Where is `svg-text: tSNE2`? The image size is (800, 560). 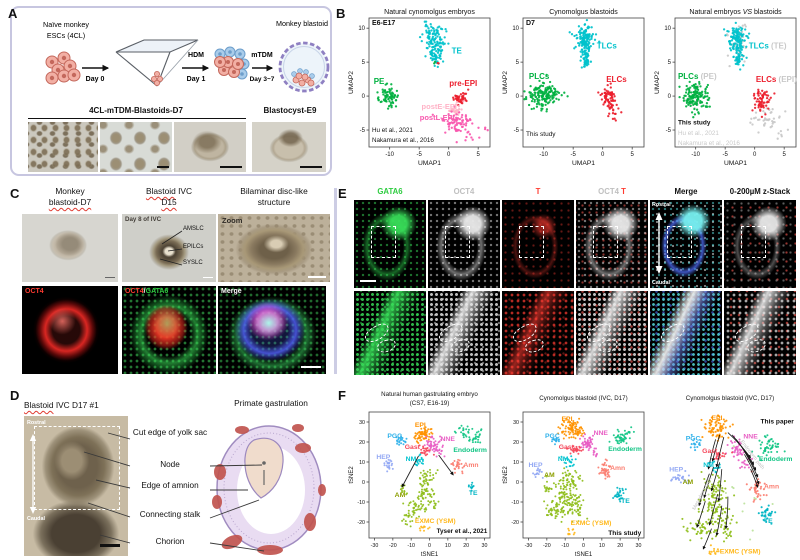 svg-text: tSNE2 is located at coordinates (352, 475).